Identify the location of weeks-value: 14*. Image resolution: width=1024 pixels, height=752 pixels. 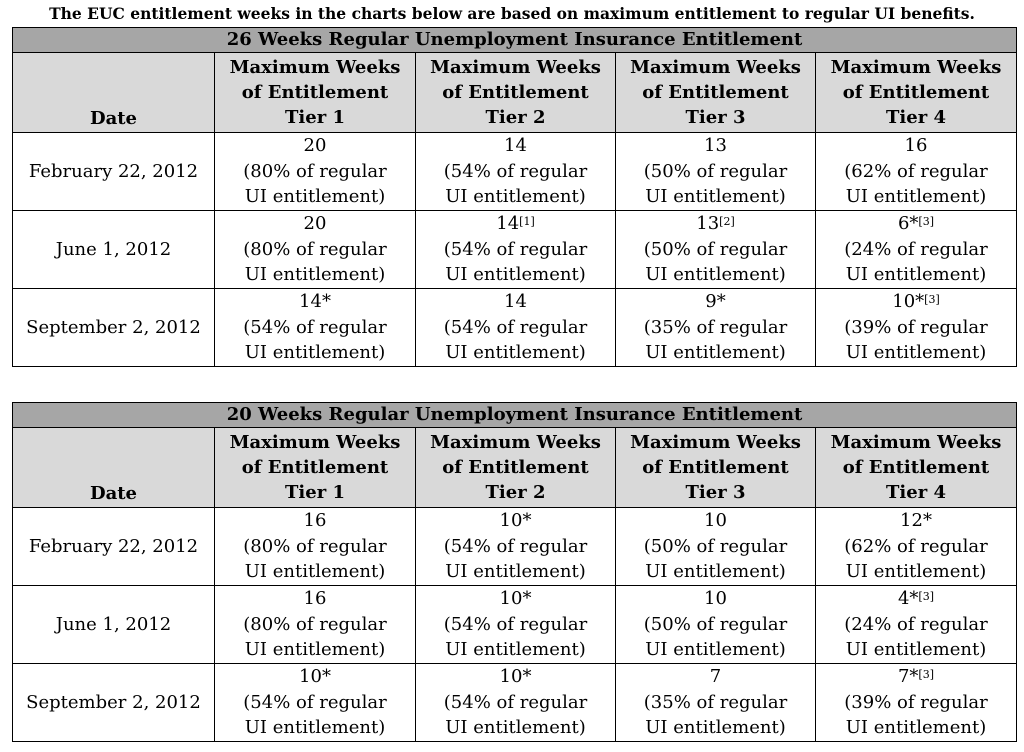
(315, 302).